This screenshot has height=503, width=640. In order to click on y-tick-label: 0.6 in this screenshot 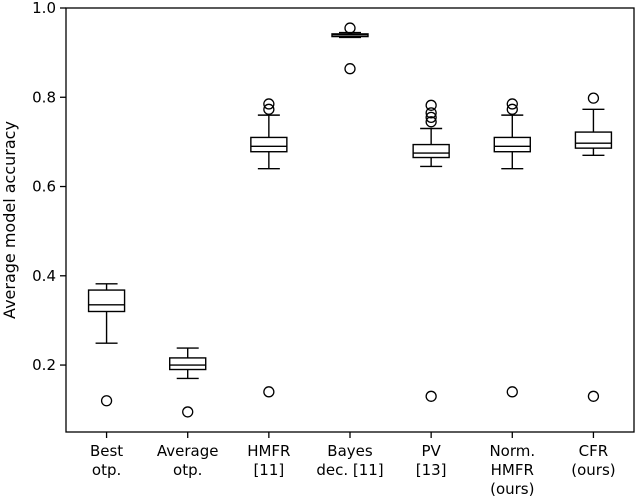, I will do `click(44, 187)`.